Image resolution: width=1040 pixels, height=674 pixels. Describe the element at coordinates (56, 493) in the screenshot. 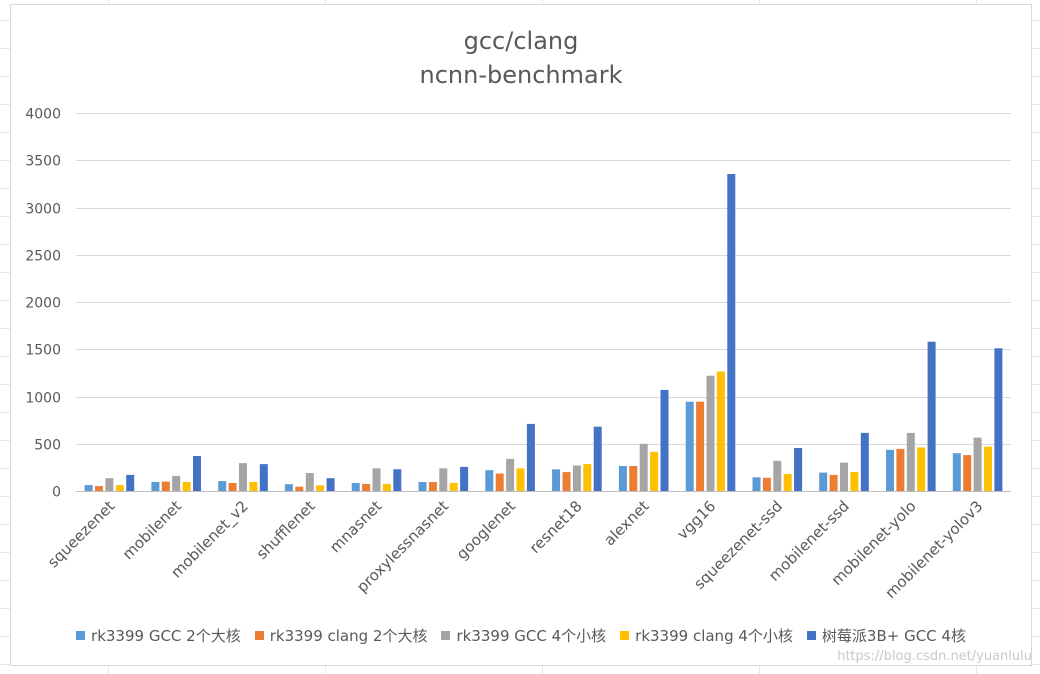

I see `y-tick-label: 0` at that location.